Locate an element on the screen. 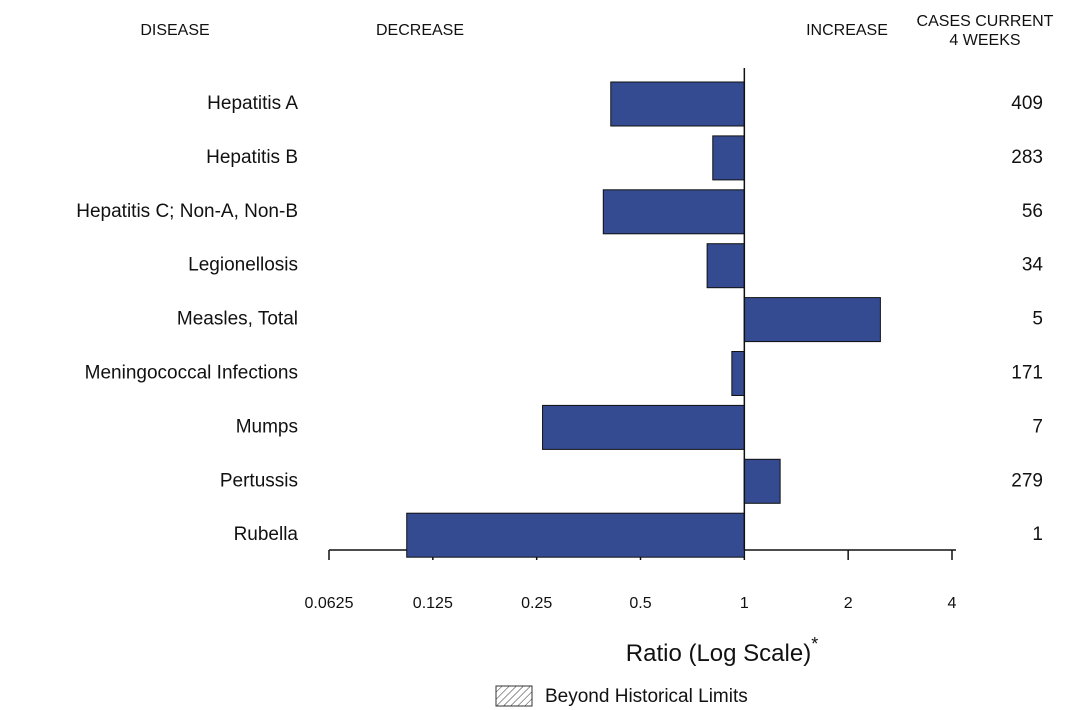 This screenshot has width=1090, height=710. x-axis-label: Ratio (Log Scale)* is located at coordinates (722, 651).